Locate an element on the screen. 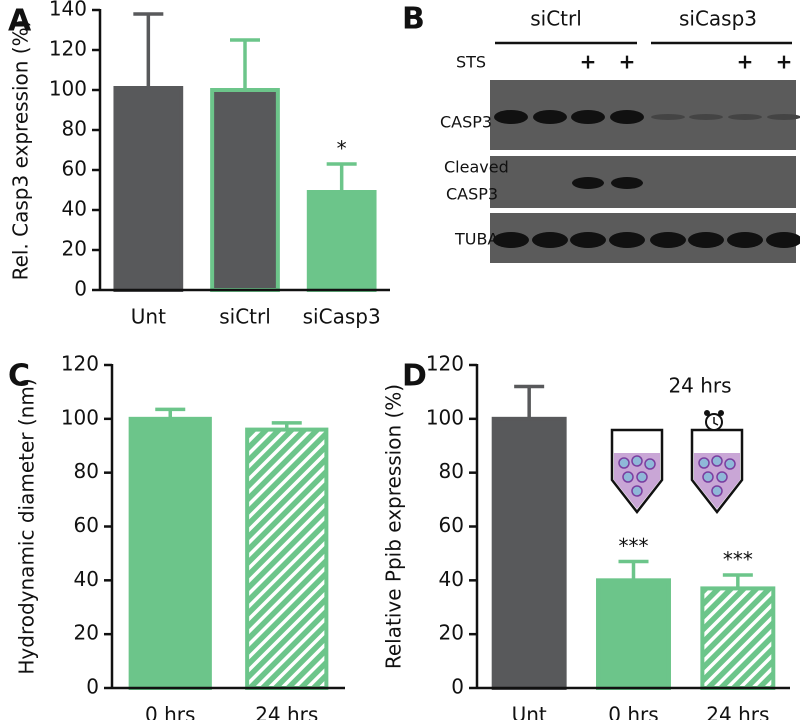  x-tick-label: siCtrl is located at coordinates (245, 317).